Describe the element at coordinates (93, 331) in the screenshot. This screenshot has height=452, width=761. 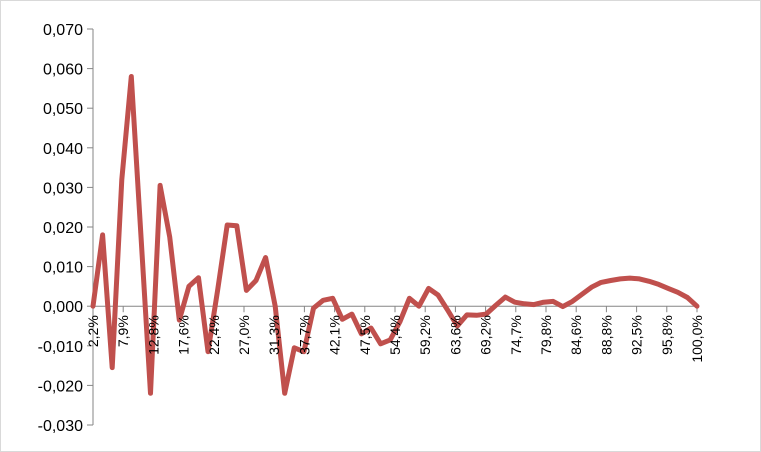
I see `x-tick-label: 2,2%` at that location.